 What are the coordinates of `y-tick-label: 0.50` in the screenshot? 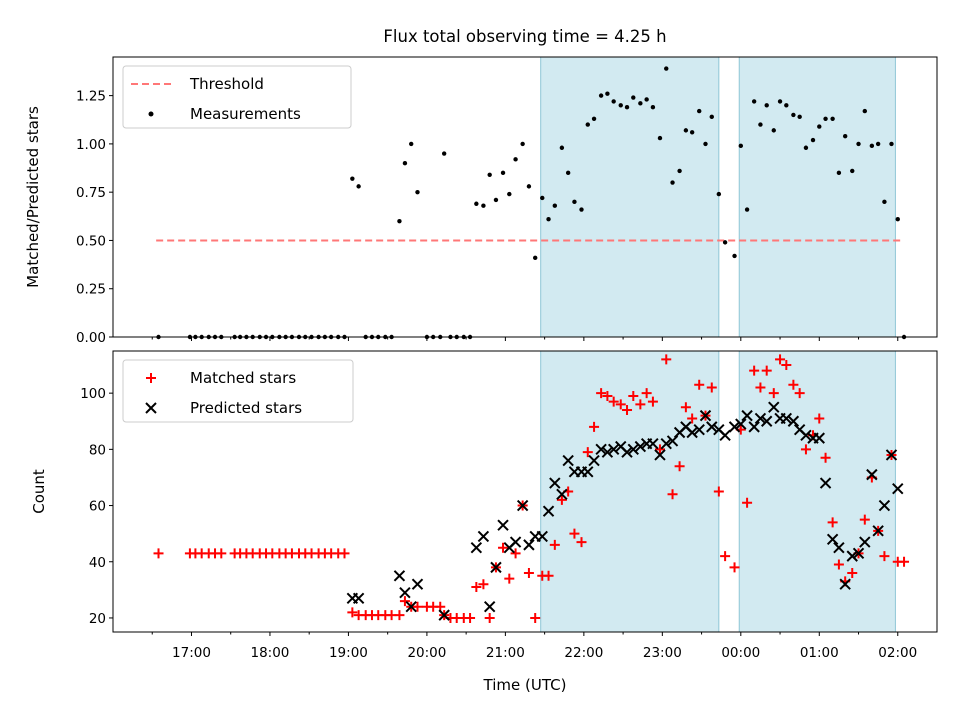 It's located at (91, 241).